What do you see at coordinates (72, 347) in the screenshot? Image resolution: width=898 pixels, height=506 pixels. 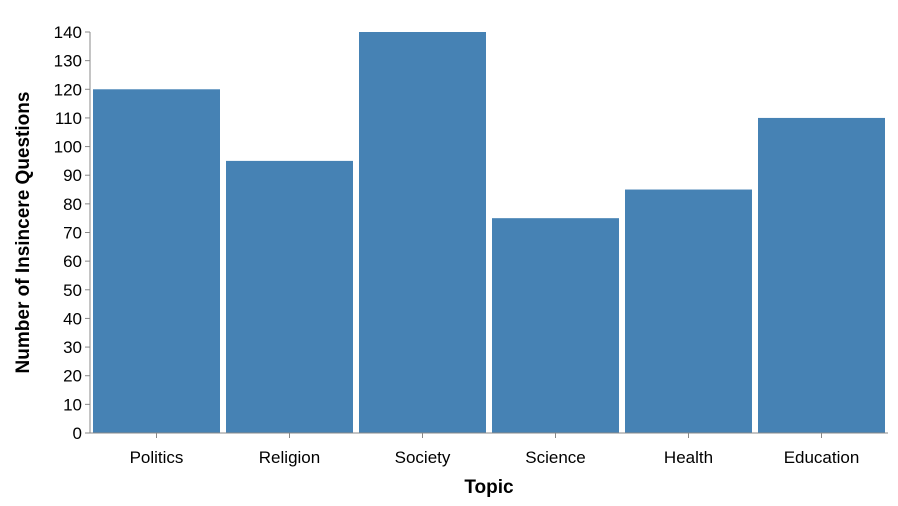 I see `y-tick-label: 30` at bounding box center [72, 347].